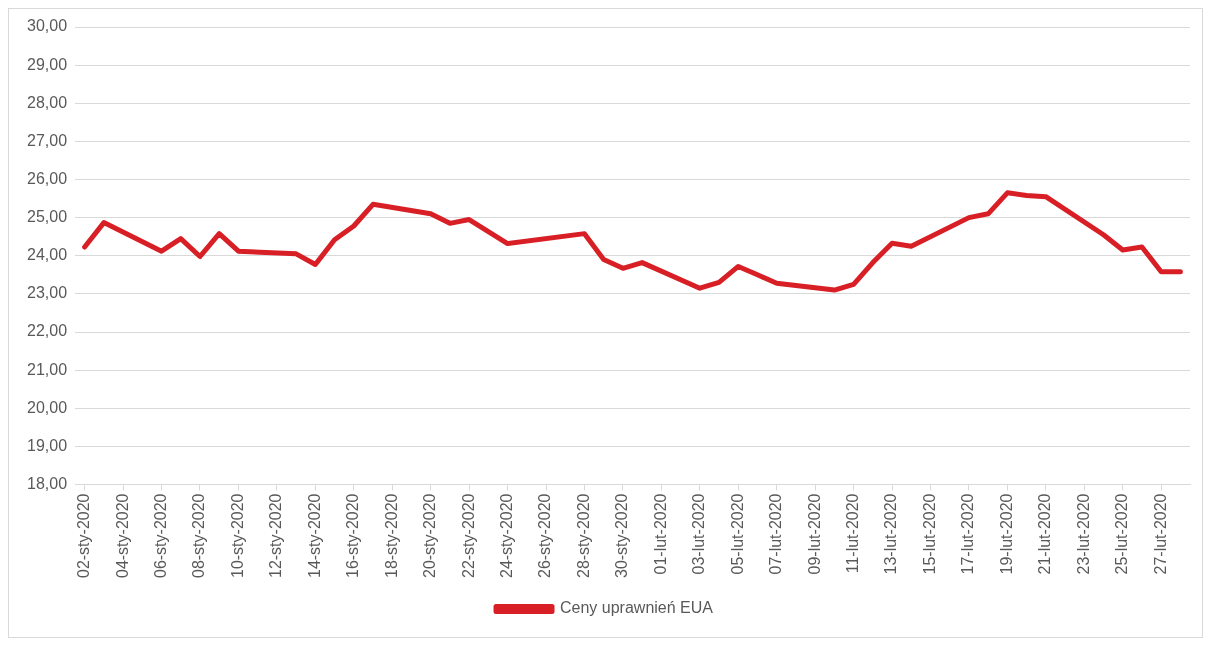 This screenshot has height=646, width=1211. I want to click on x-tick-label: 12-sty-2020, so click(276, 536).